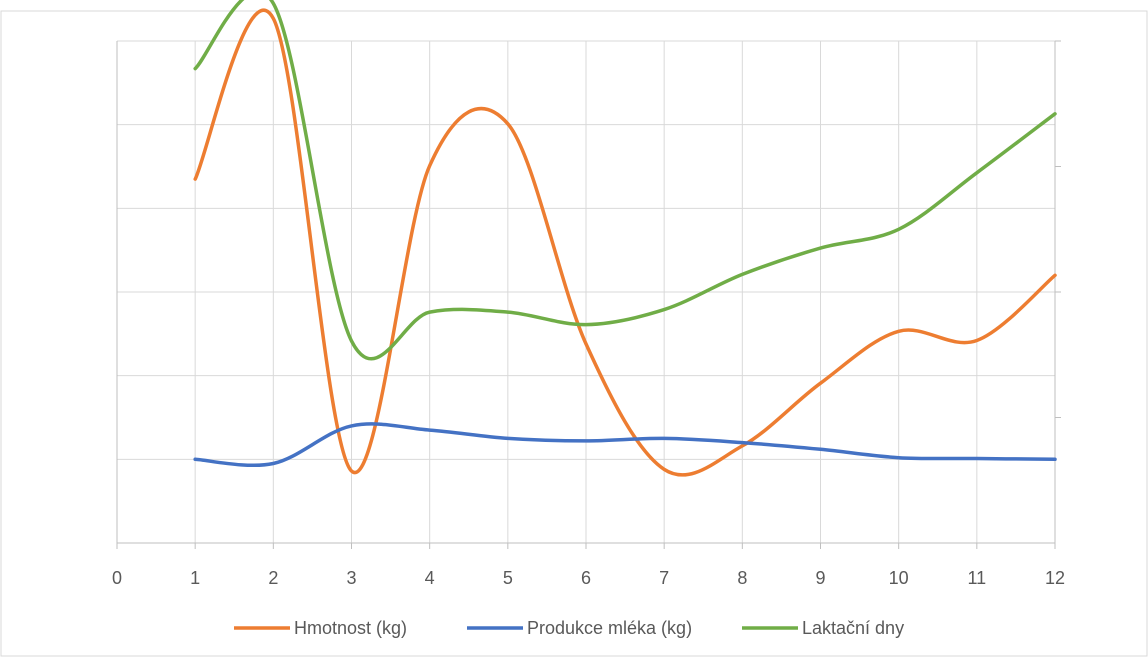  I want to click on legend-label-hmotnost-kg: Hmotnost (kg), so click(350, 628).